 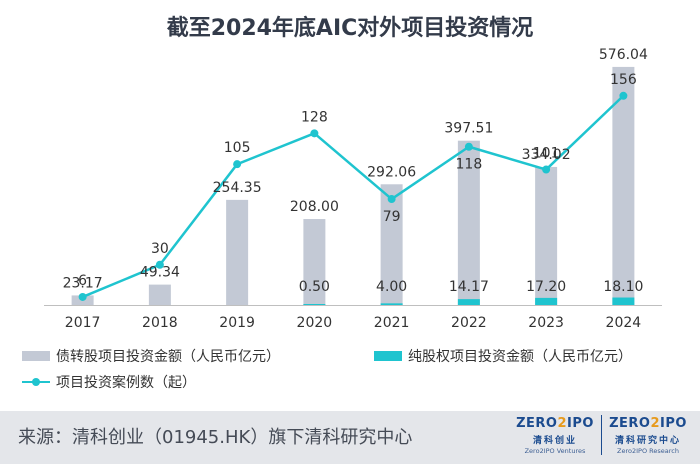 I want to click on x-tick-2019: 2019, so click(x=237, y=323).